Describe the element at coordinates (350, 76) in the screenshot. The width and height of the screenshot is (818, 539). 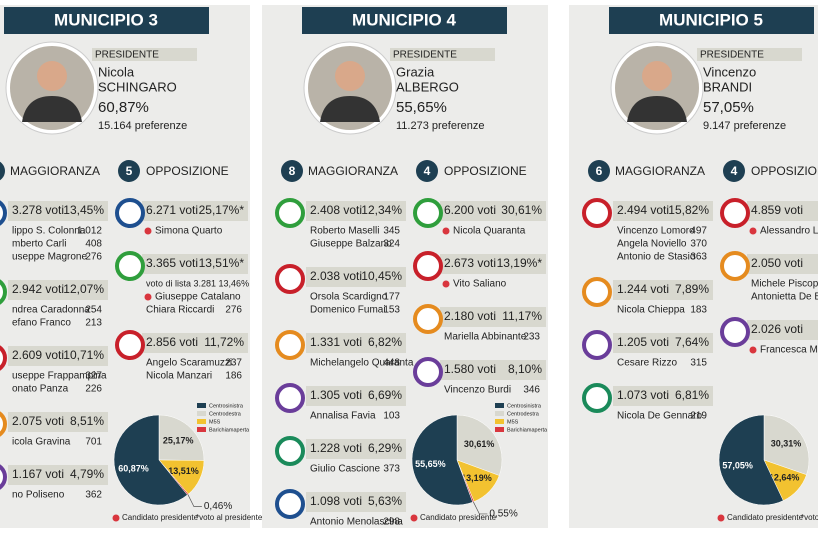
I see `photo-head` at that location.